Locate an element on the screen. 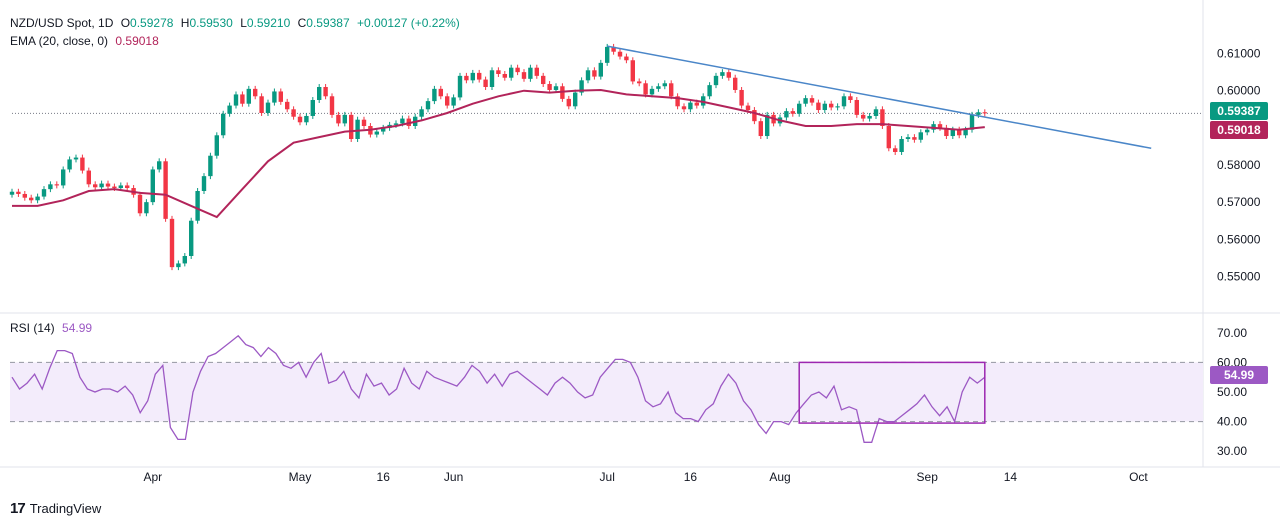 This screenshot has height=525, width=1280. time-tick-label: Jun is located at coordinates (453, 477).